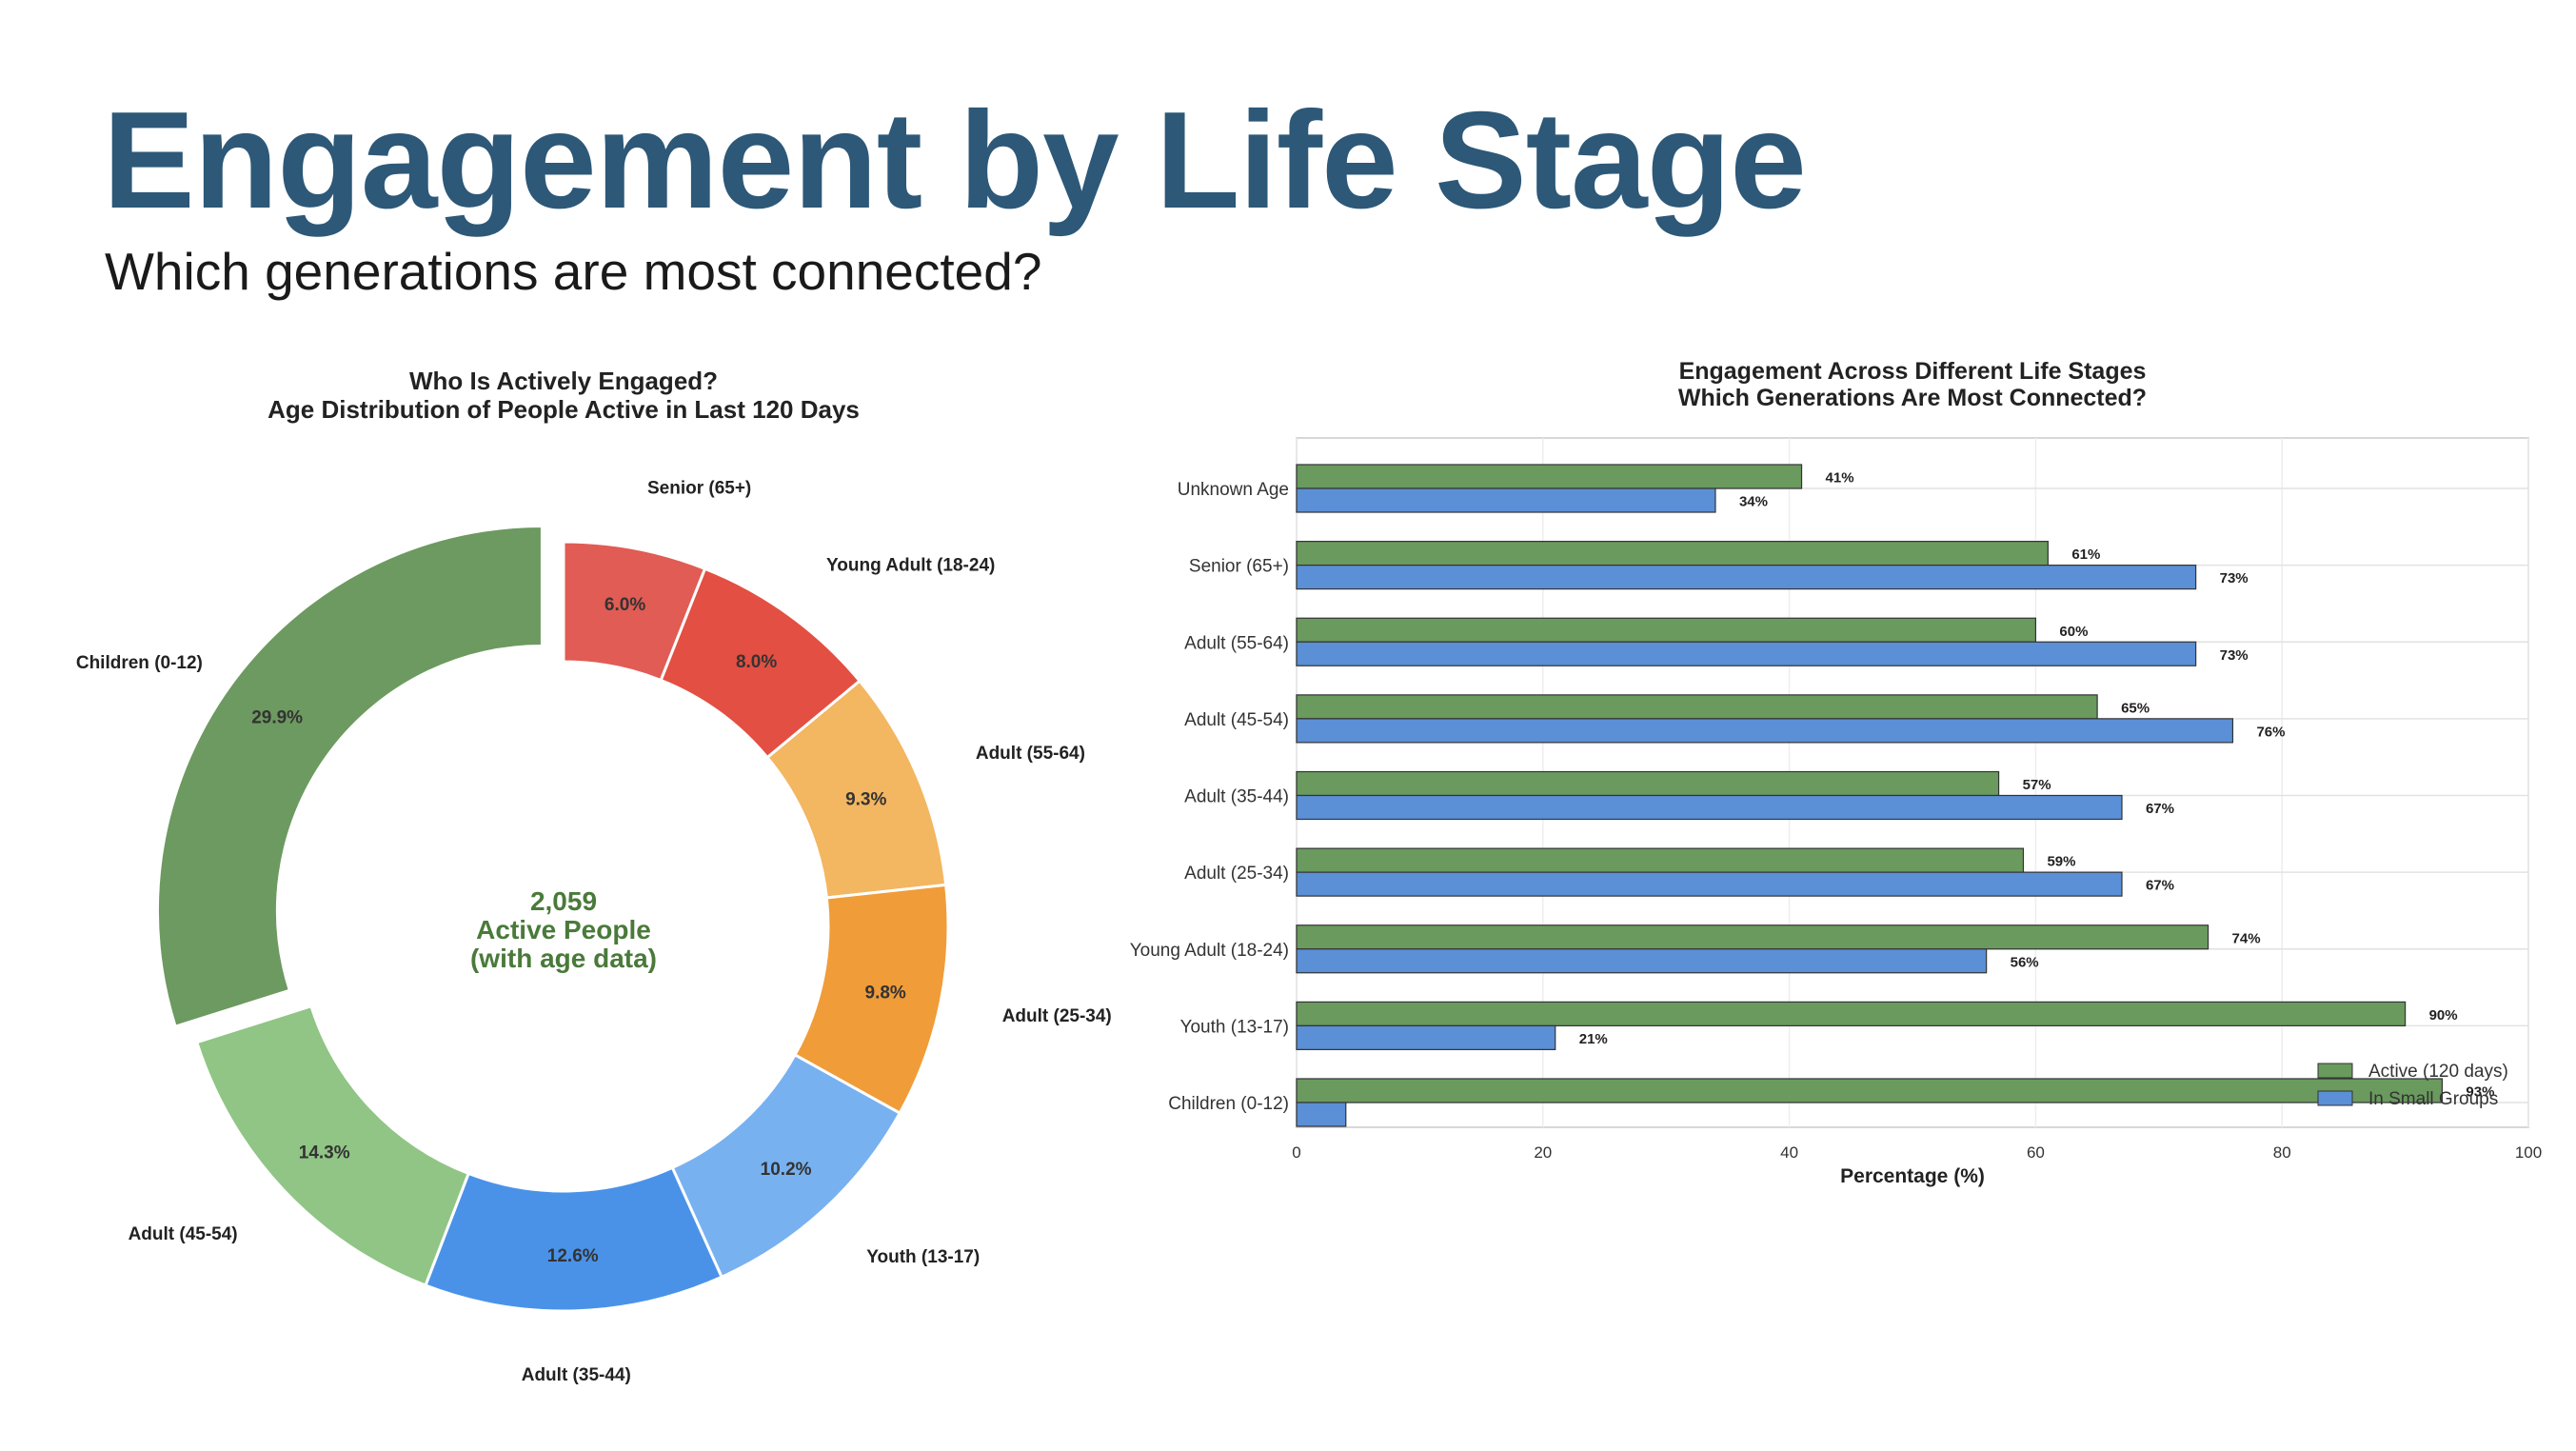 The image size is (2576, 1451). I want to click on donut-slice-percent: 9.8%, so click(886, 993).